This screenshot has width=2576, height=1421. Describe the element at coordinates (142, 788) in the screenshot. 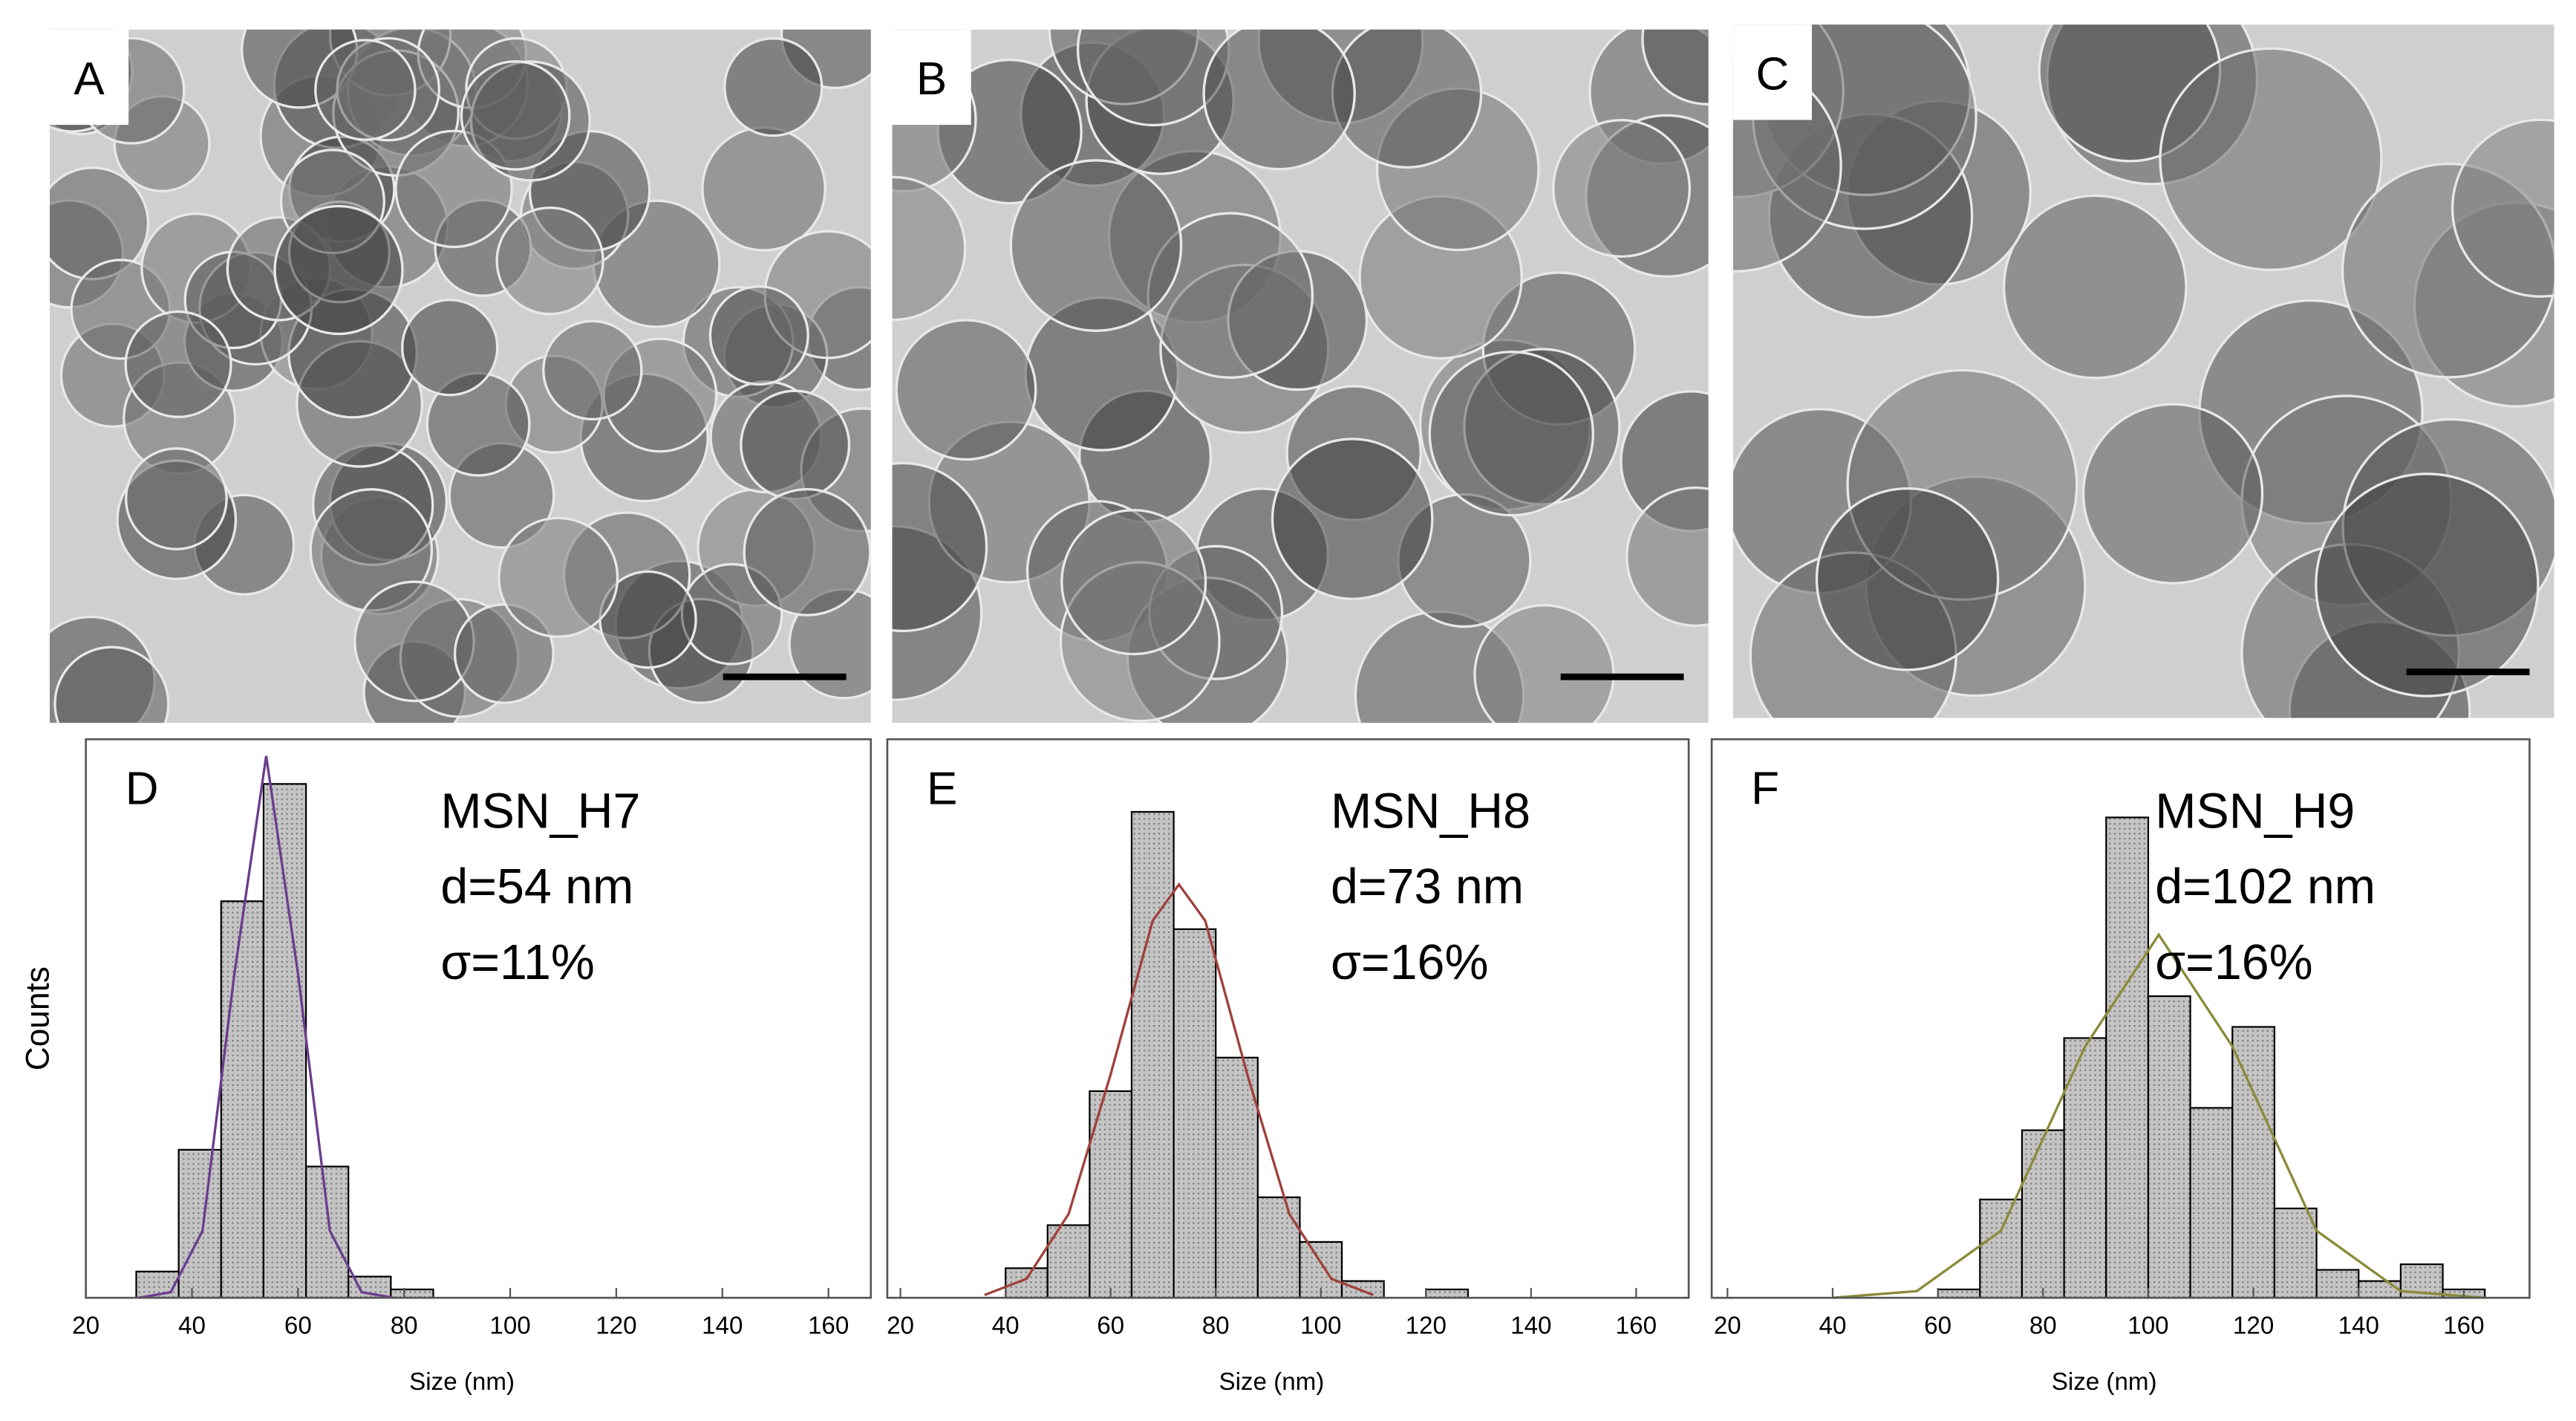

I see `panel-label: D` at that location.